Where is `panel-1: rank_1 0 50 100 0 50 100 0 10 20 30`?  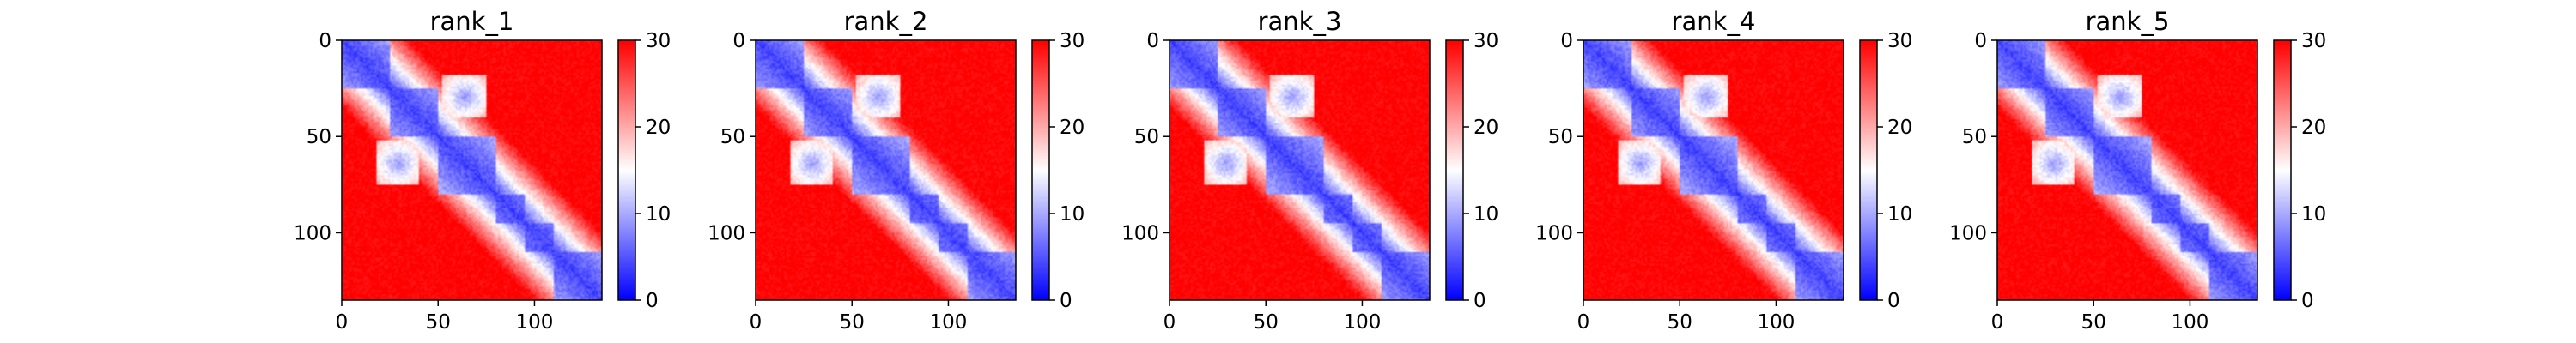
panel-1: rank_1 0 50 100 0 50 100 0 10 20 30 is located at coordinates (483, 171).